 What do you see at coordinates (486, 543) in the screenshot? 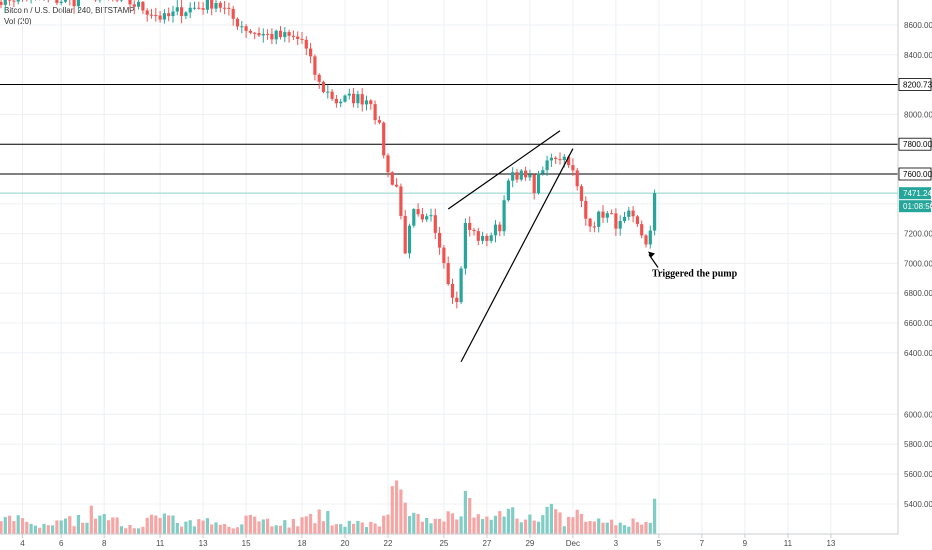
I see `time-tick-label: 27` at bounding box center [486, 543].